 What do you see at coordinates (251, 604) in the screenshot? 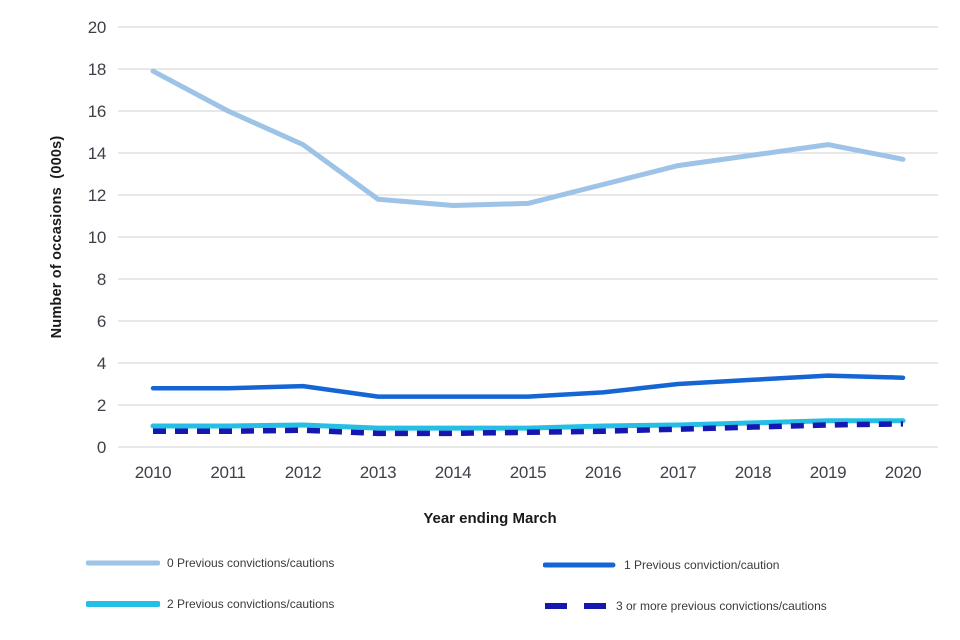
I see `legend-label: 2 Previous convictions/cautions` at bounding box center [251, 604].